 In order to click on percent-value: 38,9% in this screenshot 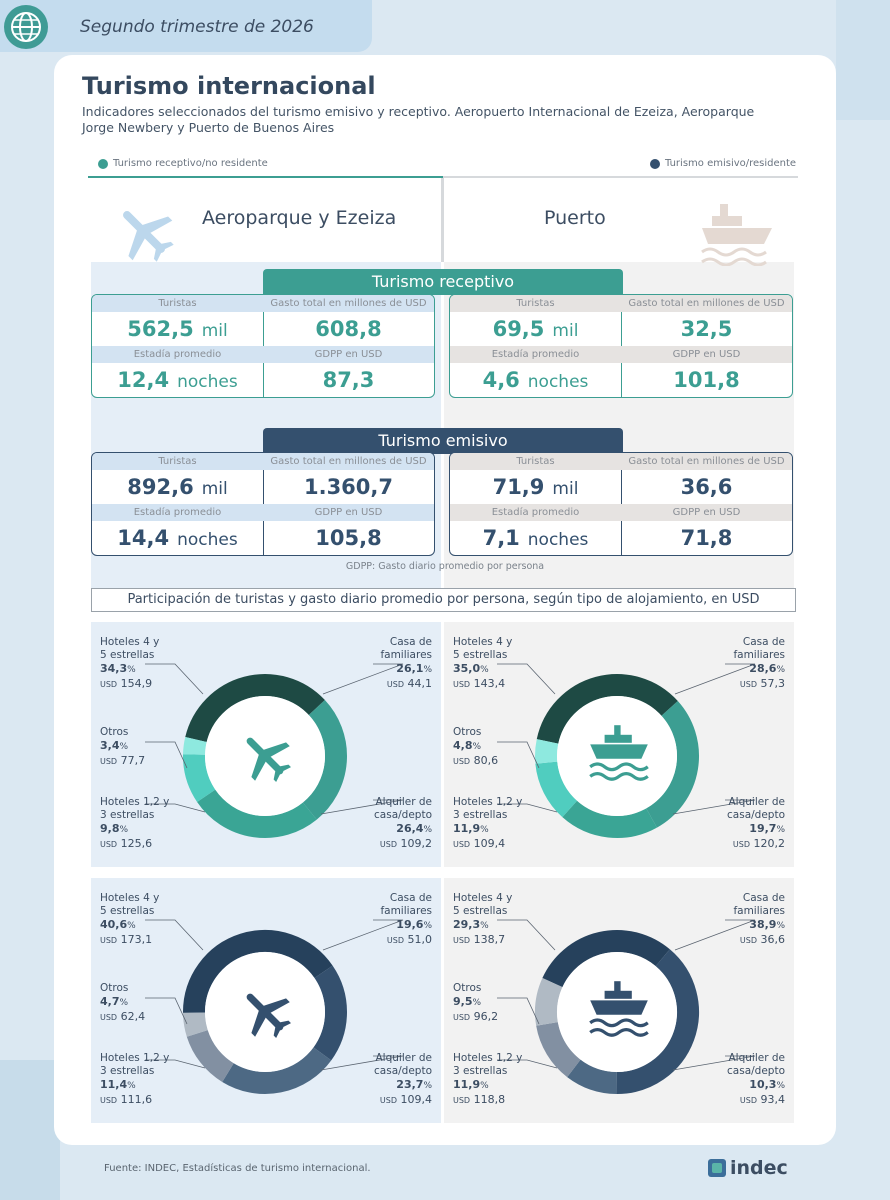, I will do `click(767, 924)`.